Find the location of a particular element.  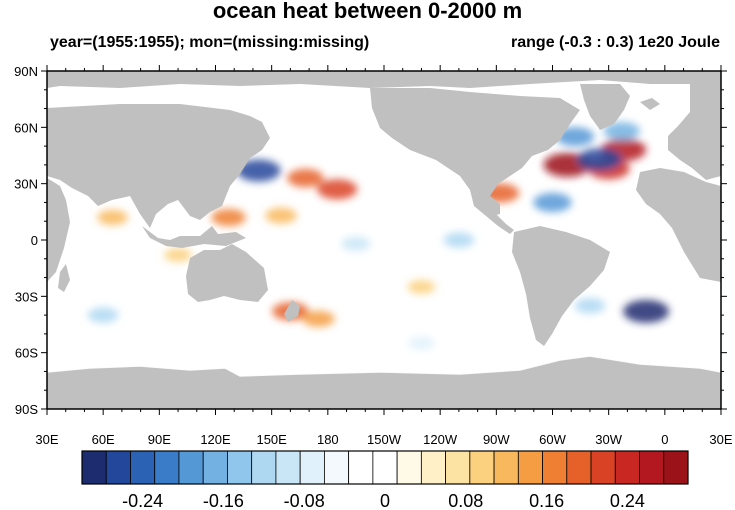

y-tick-label: 60N is located at coordinates (26, 127).